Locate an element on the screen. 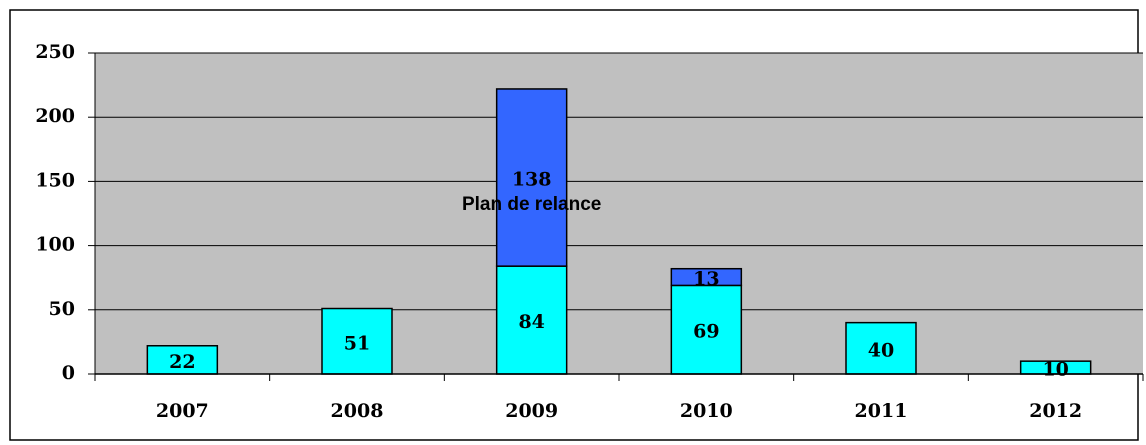 This screenshot has height=445, width=1146. data-label: 51 is located at coordinates (357, 343).